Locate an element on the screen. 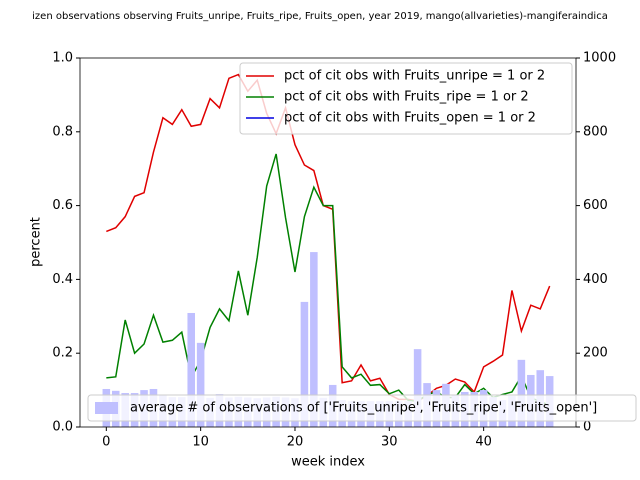 Image resolution: width=640 pixels, height=480 pixels. x-tick-label: 0 is located at coordinates (106, 442).